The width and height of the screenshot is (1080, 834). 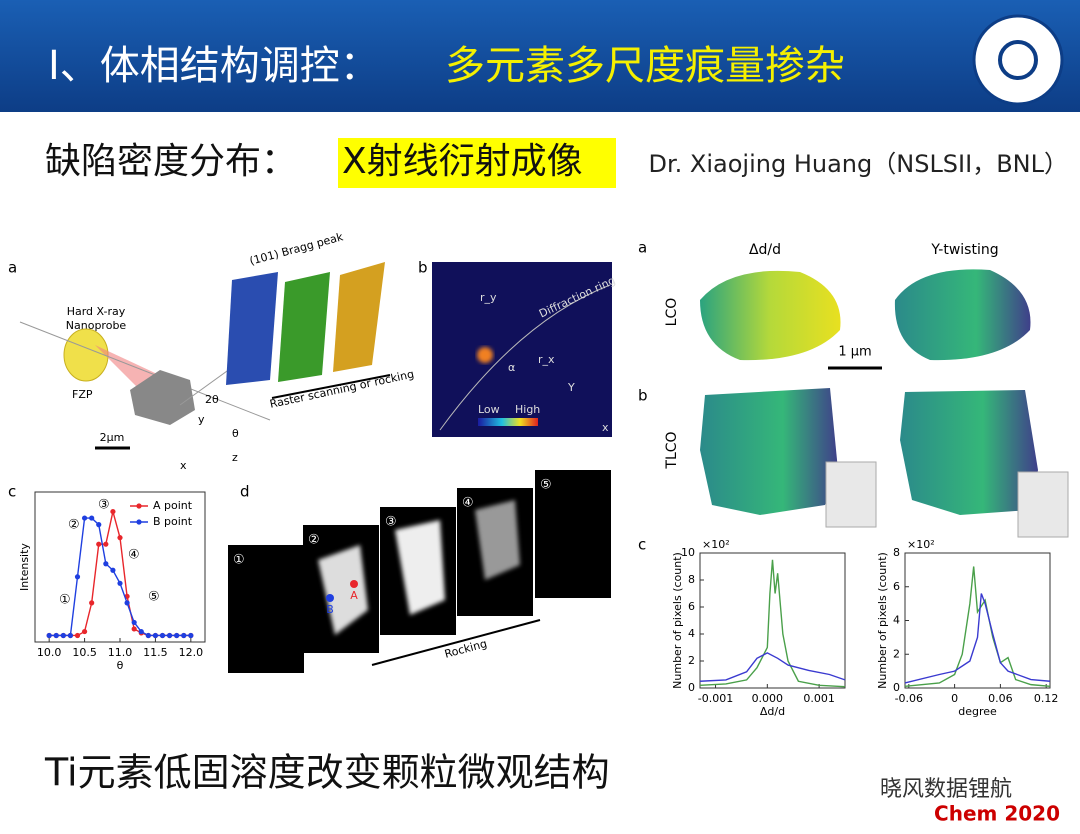 What do you see at coordinates (488, 297) in the screenshot?
I see `label: r_y` at bounding box center [488, 297].